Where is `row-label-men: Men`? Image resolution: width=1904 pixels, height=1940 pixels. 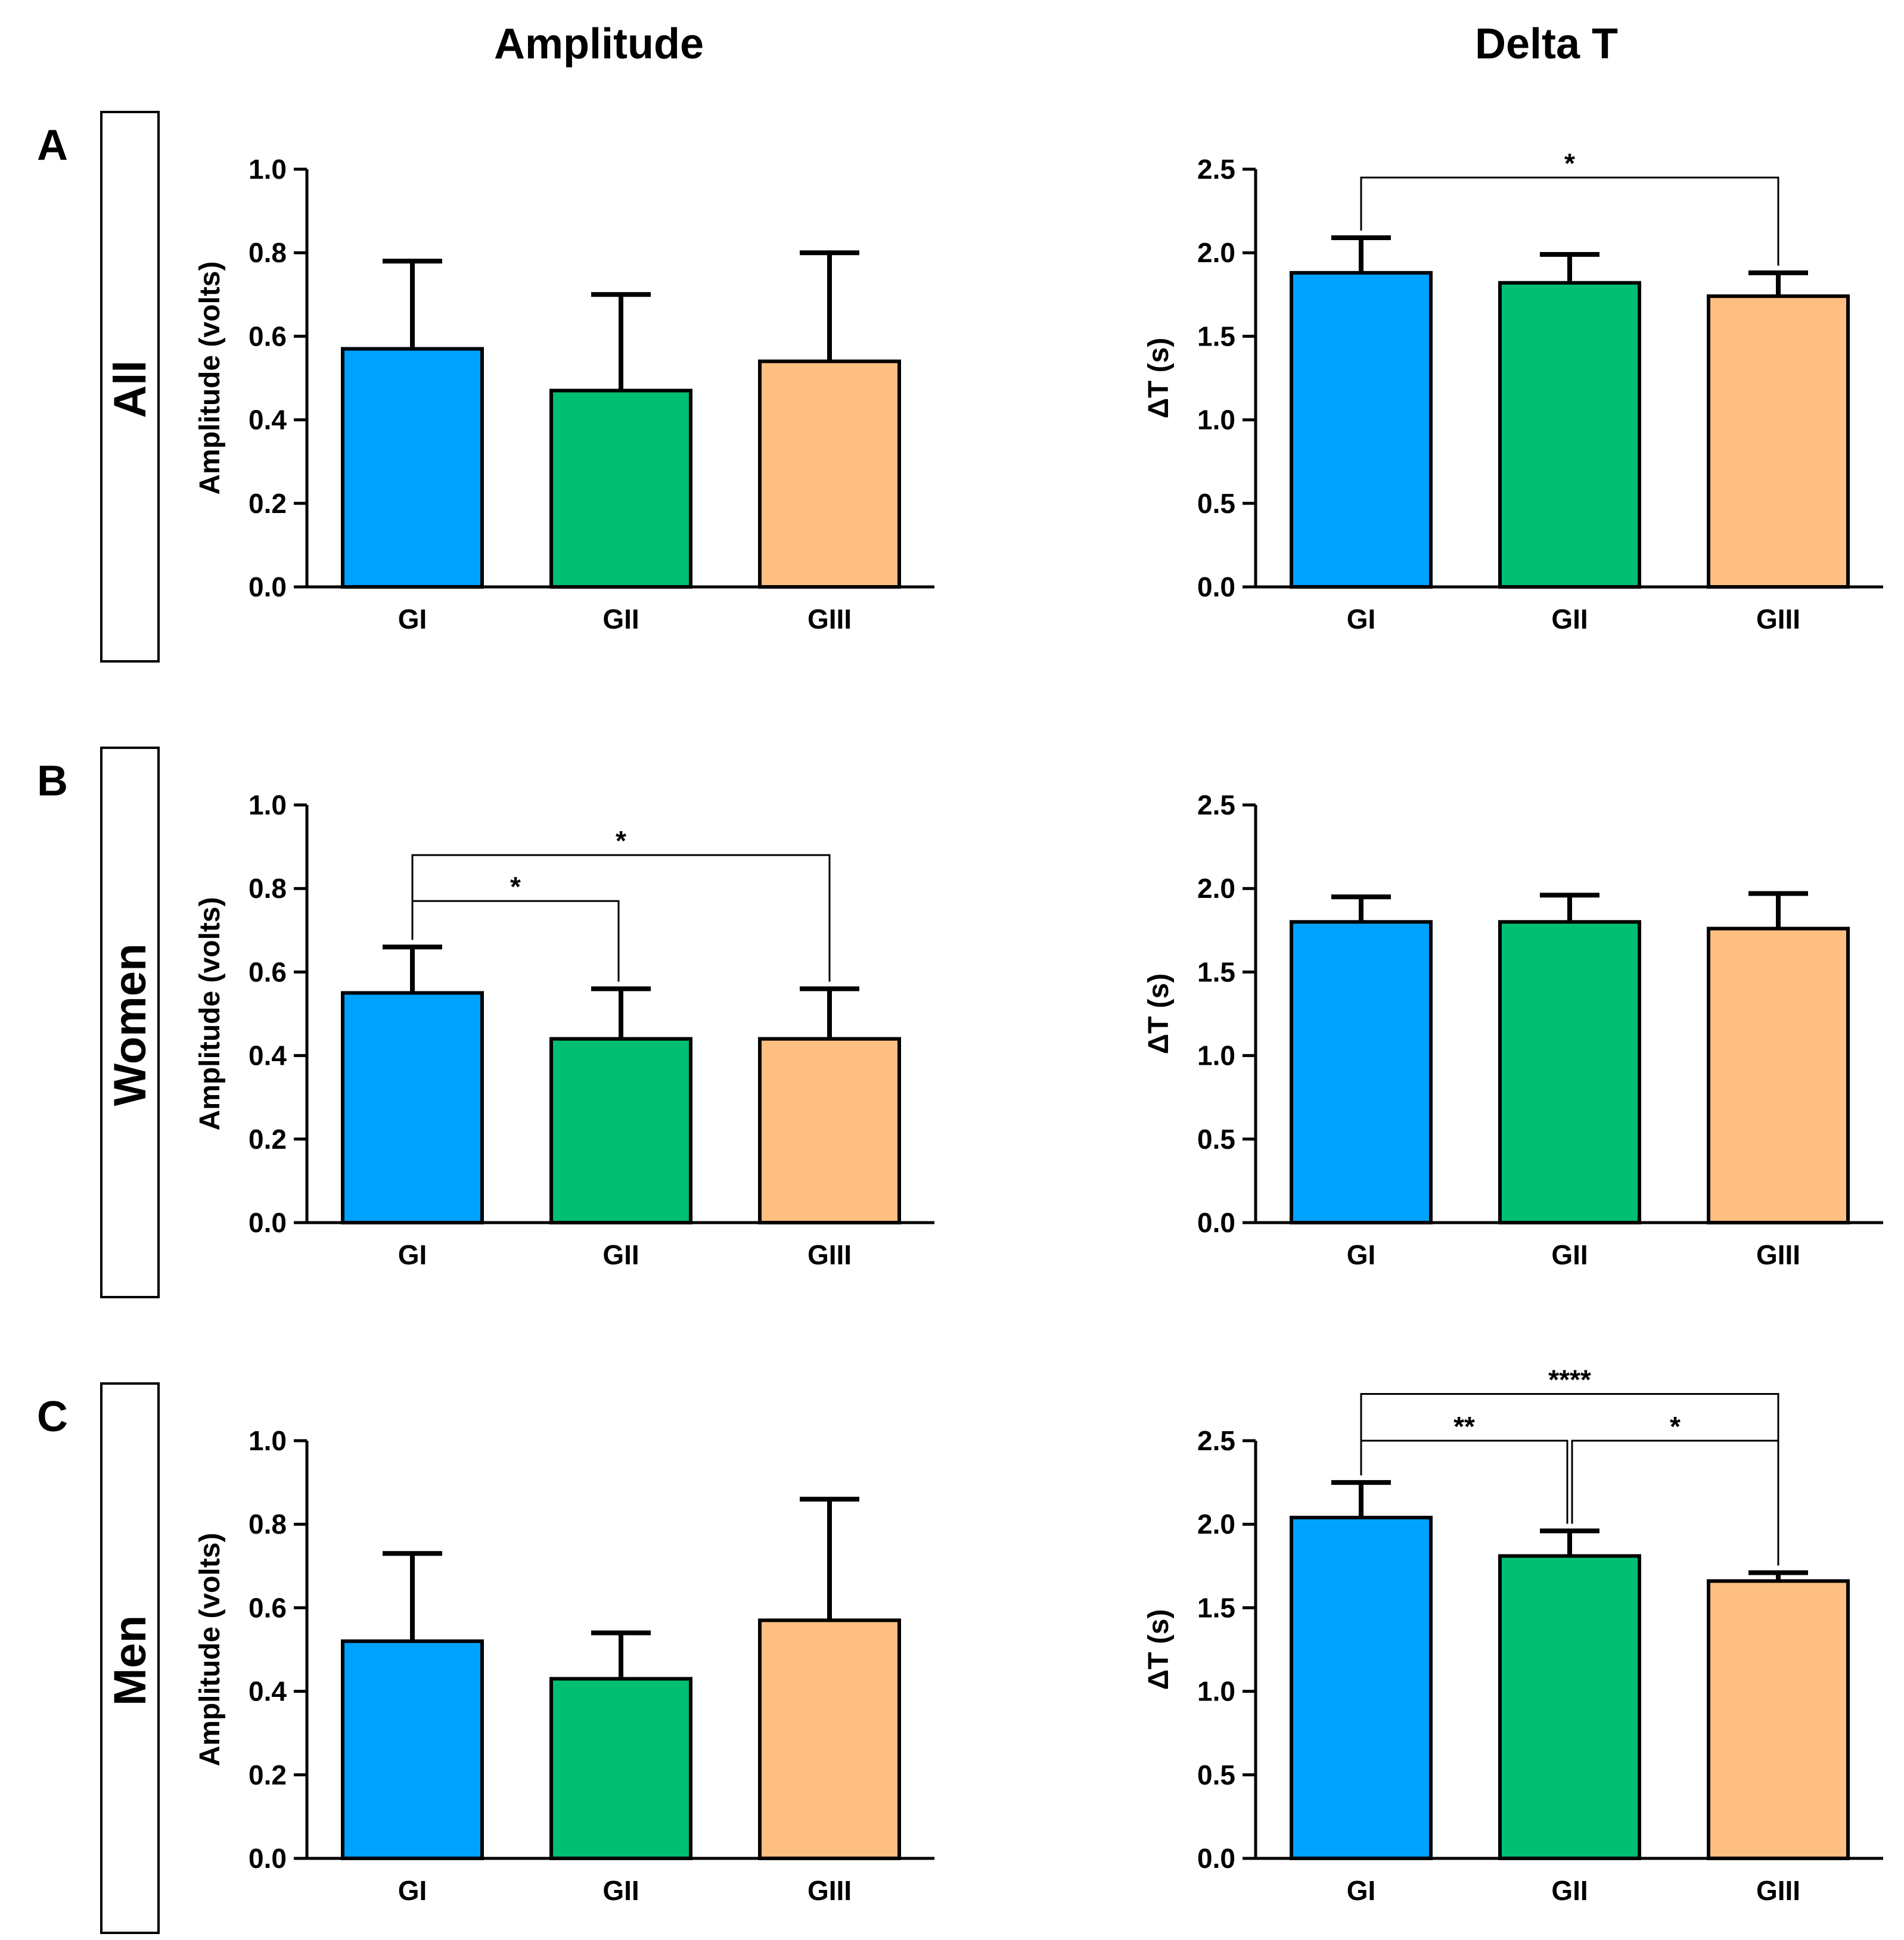
row-label-men: Men is located at coordinates (130, 1660).